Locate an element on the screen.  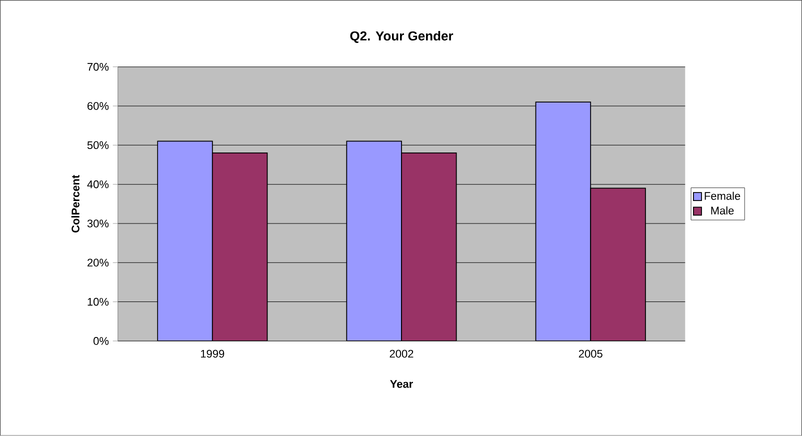
legend-label: Male is located at coordinates (722, 210).